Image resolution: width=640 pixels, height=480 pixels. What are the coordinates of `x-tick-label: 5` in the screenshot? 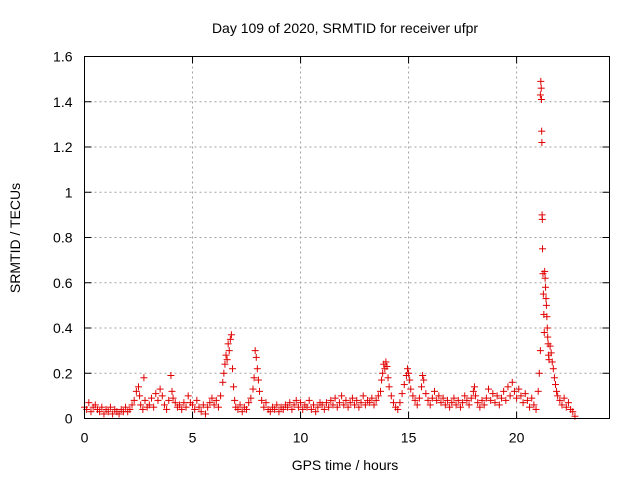 It's located at (193, 438).